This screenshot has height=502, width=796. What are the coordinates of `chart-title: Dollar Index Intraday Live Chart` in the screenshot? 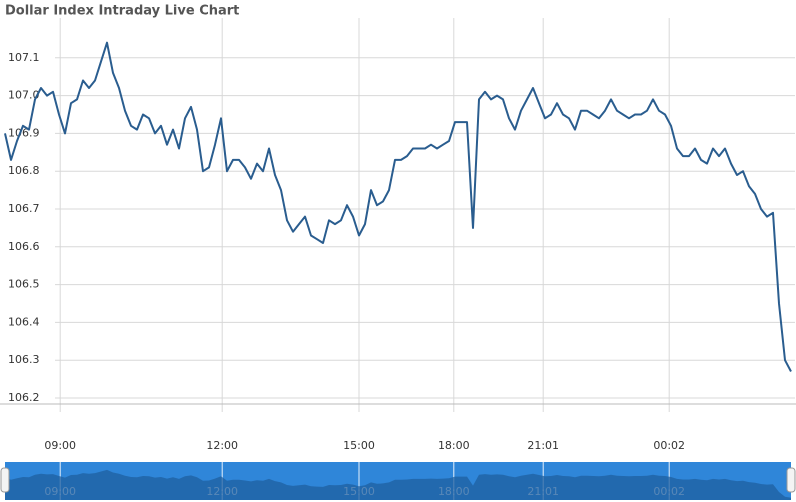 It's located at (122, 11).